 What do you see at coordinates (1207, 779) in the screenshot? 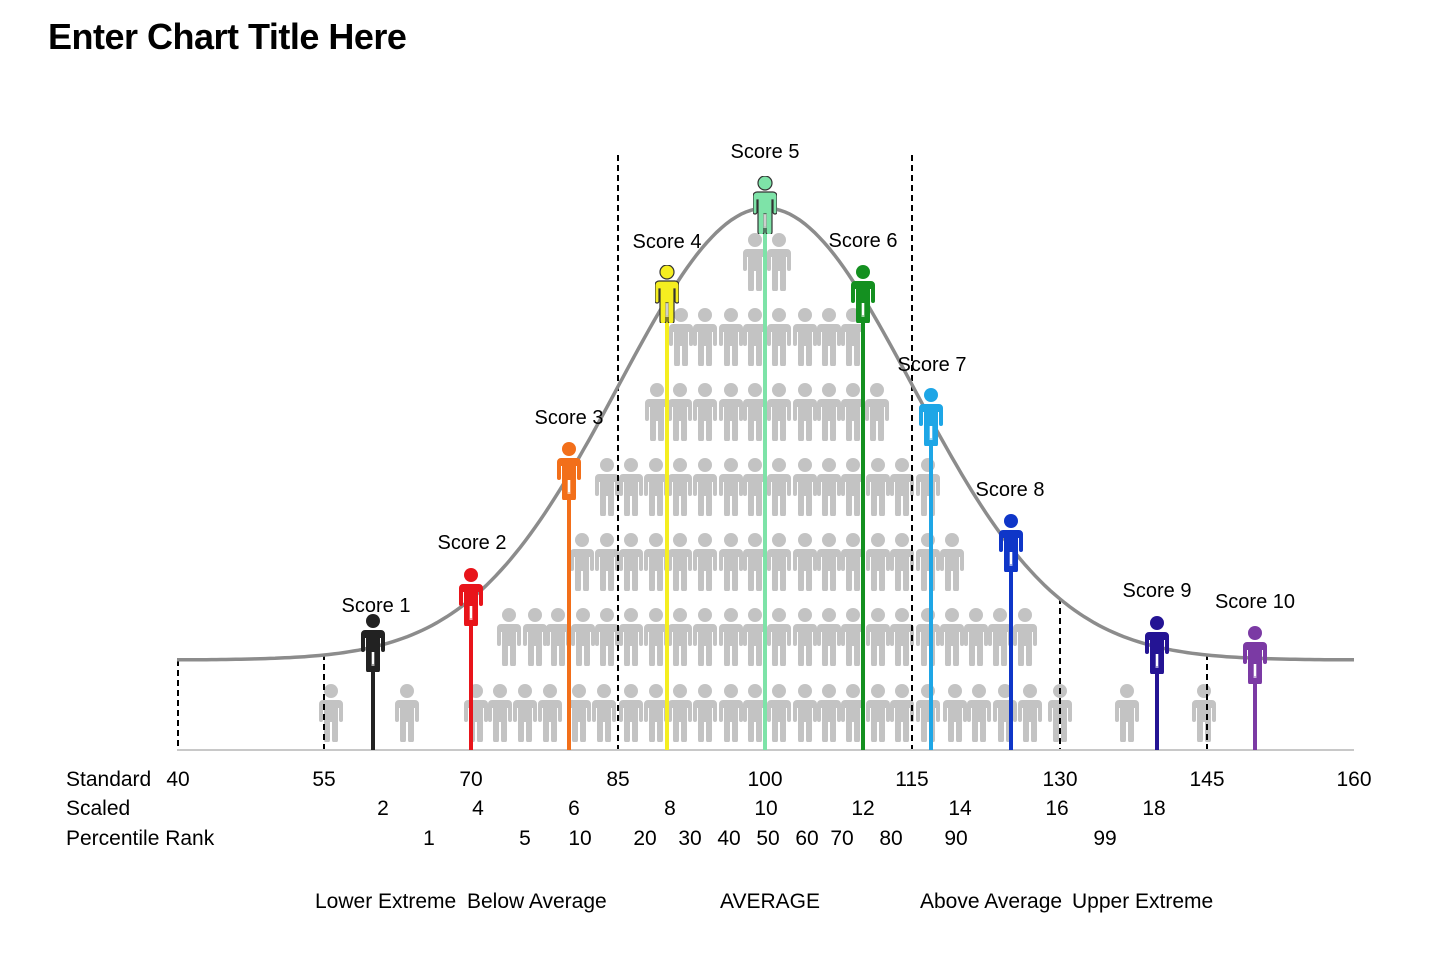
I see `tick-label: 145` at bounding box center [1207, 779].